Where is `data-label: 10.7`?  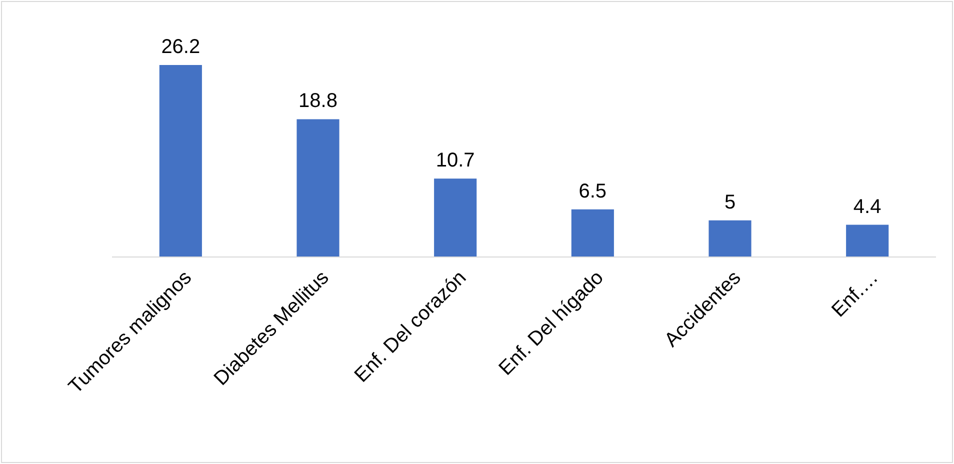
data-label: 10.7 is located at coordinates (455, 161).